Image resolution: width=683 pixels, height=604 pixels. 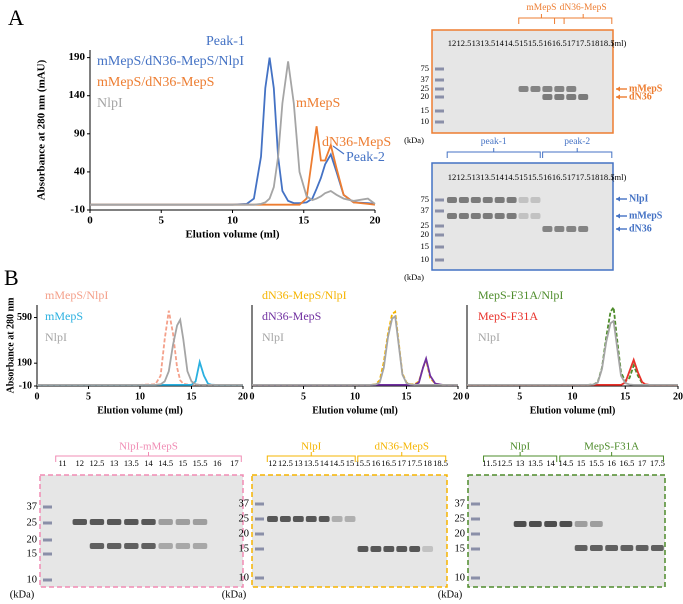 I want to click on x-tick-label: 10, so click(x=233, y=221).